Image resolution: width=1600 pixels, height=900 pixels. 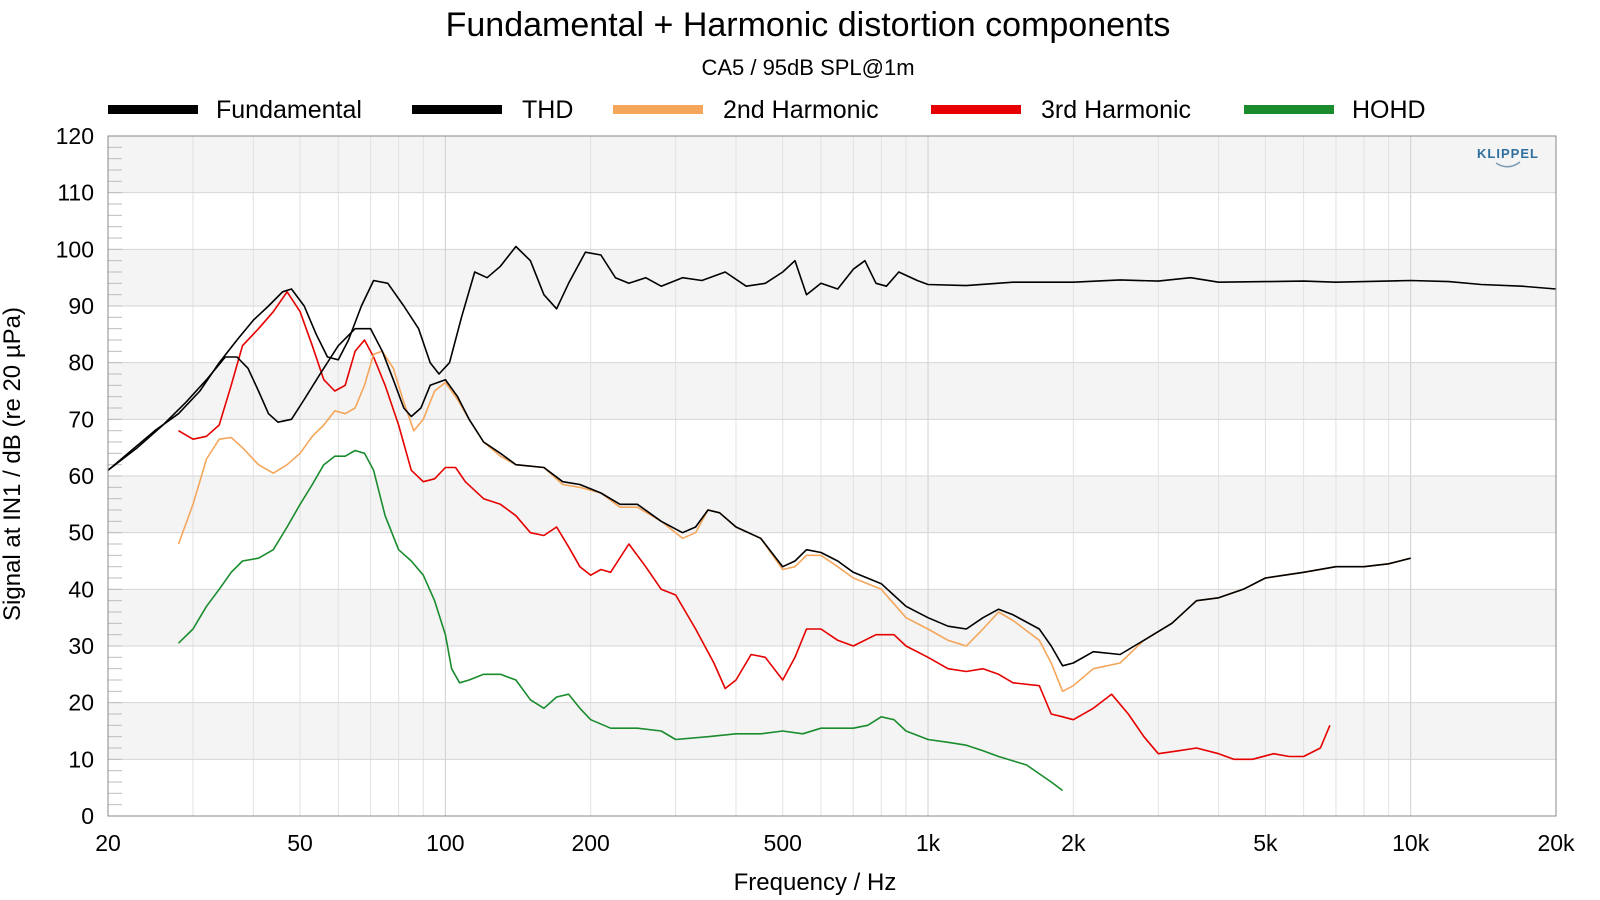 What do you see at coordinates (928, 843) in the screenshot?
I see `x-tick-label: 1k` at bounding box center [928, 843].